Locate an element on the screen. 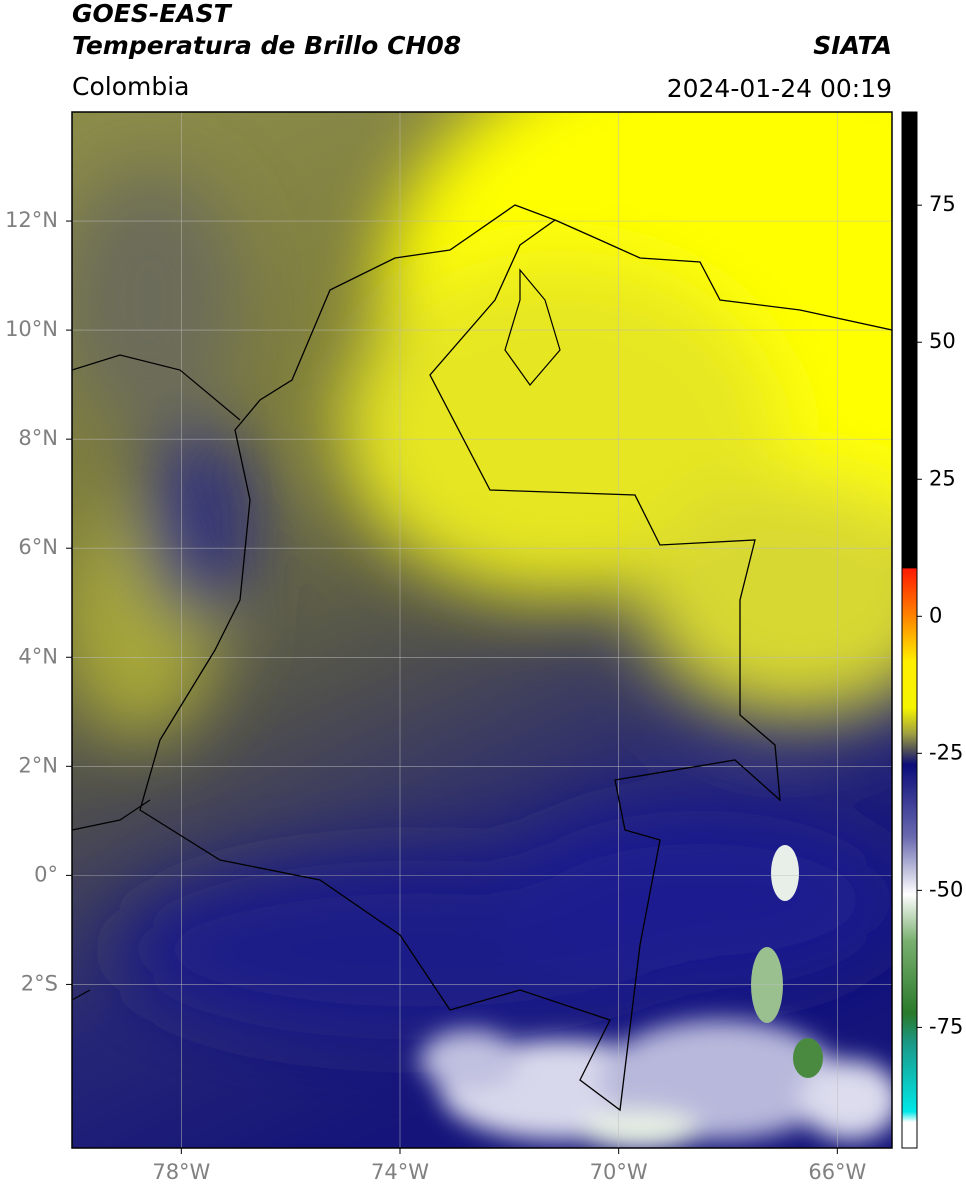  y-tick-label: 2°S is located at coordinates (39, 983).